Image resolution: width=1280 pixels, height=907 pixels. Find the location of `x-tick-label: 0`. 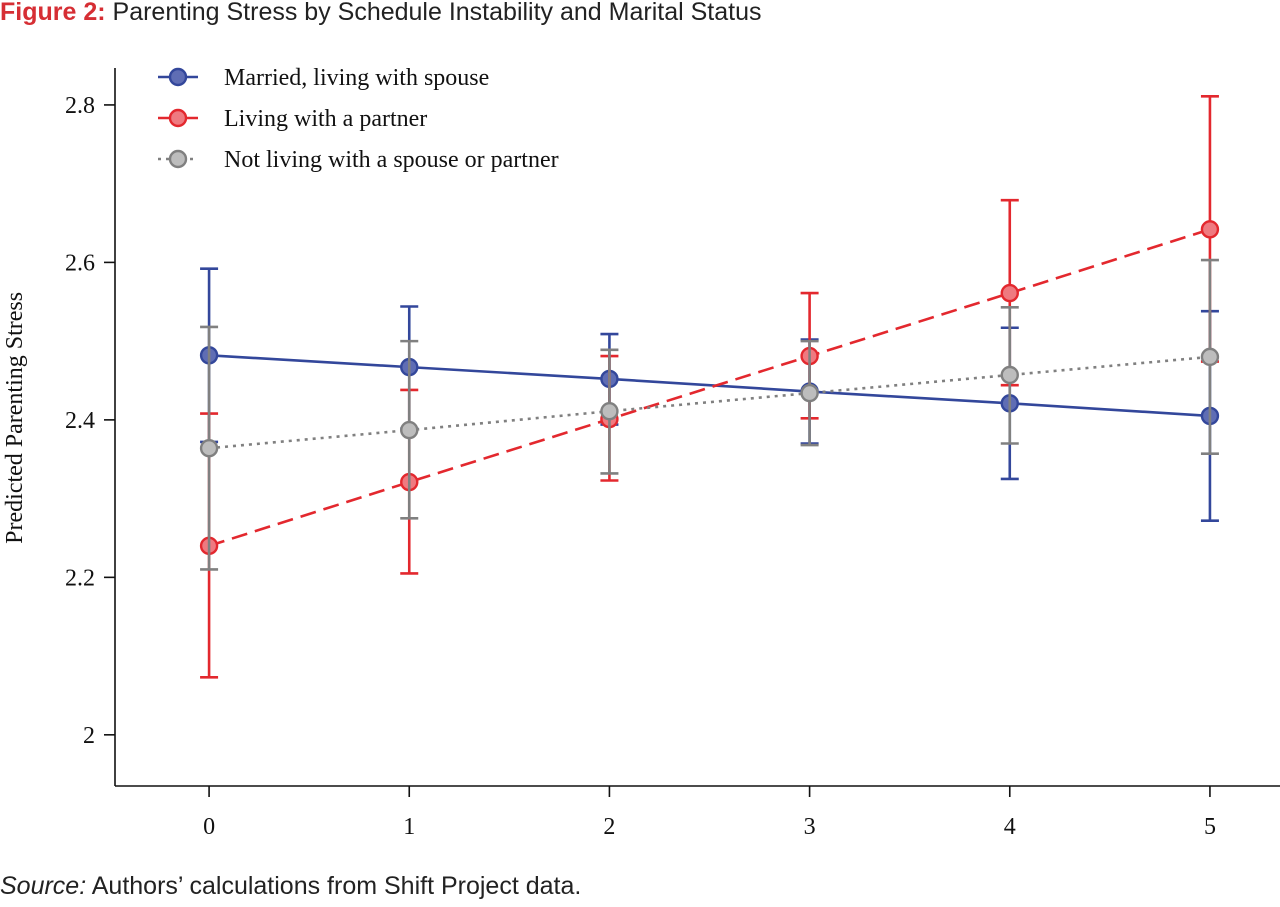

x-tick-label: 0 is located at coordinates (209, 827).